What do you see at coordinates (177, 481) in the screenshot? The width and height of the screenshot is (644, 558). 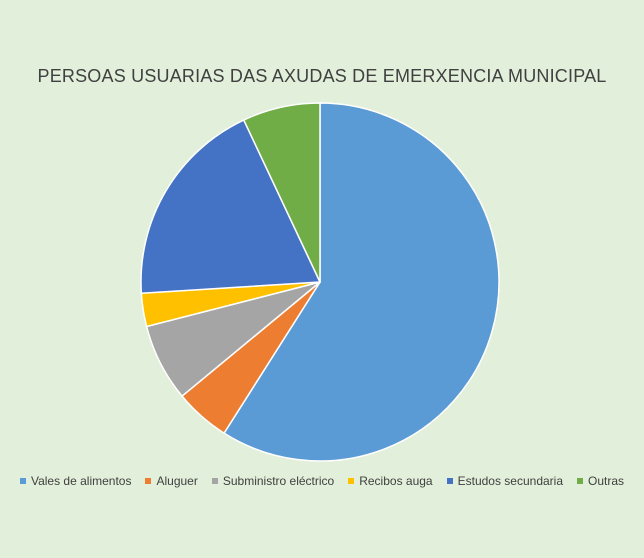 I see `legend-label: Aluguer` at bounding box center [177, 481].